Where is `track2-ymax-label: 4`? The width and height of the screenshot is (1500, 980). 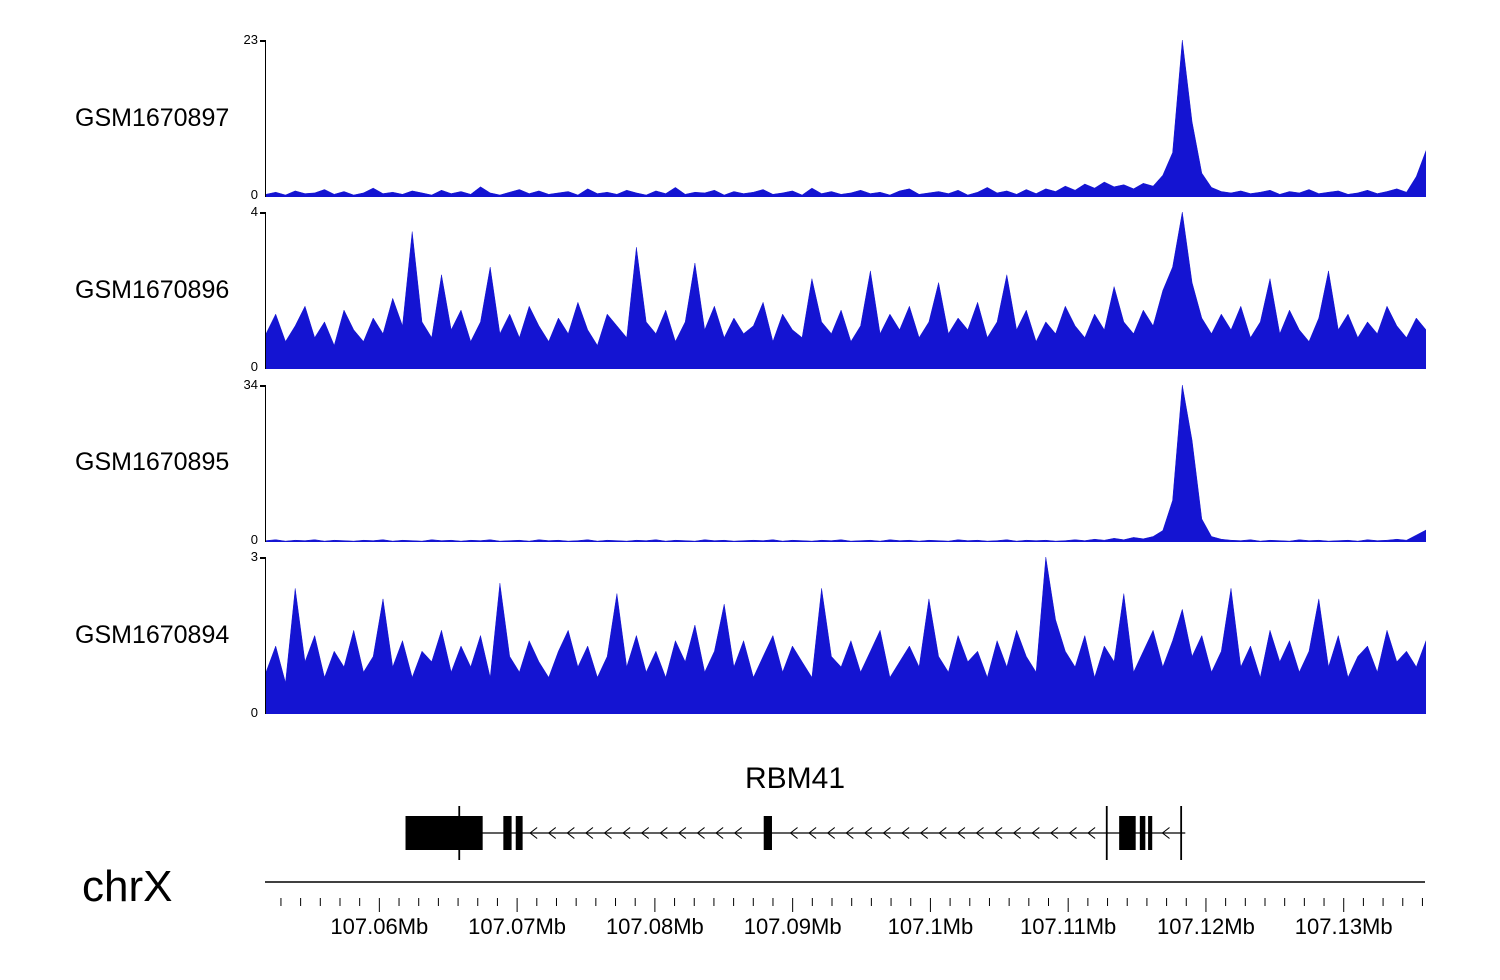
track2-ymax-label: 4 is located at coordinates (254, 211).